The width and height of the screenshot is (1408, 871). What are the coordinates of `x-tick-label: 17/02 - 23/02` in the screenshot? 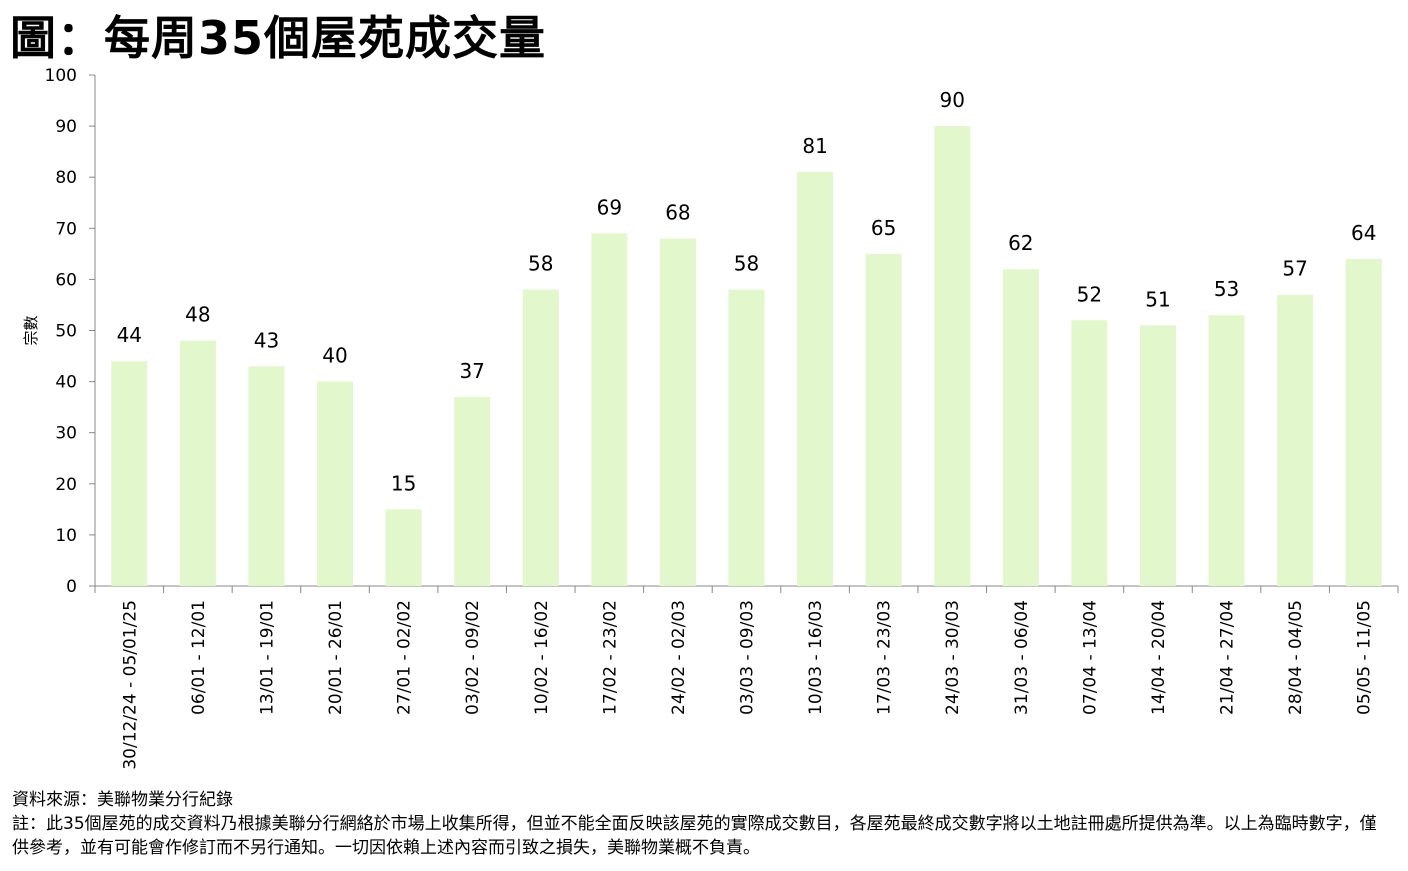 It's located at (610, 657).